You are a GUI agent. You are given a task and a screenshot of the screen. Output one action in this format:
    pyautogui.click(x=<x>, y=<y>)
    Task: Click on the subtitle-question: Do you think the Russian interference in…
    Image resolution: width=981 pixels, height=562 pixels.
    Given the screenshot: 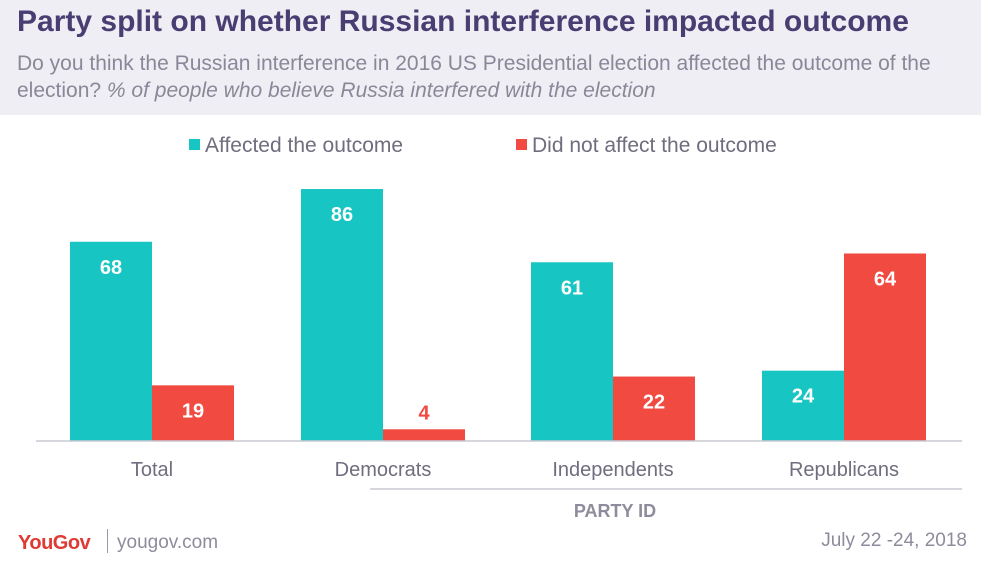 What is the action you would take?
    pyautogui.click(x=474, y=77)
    